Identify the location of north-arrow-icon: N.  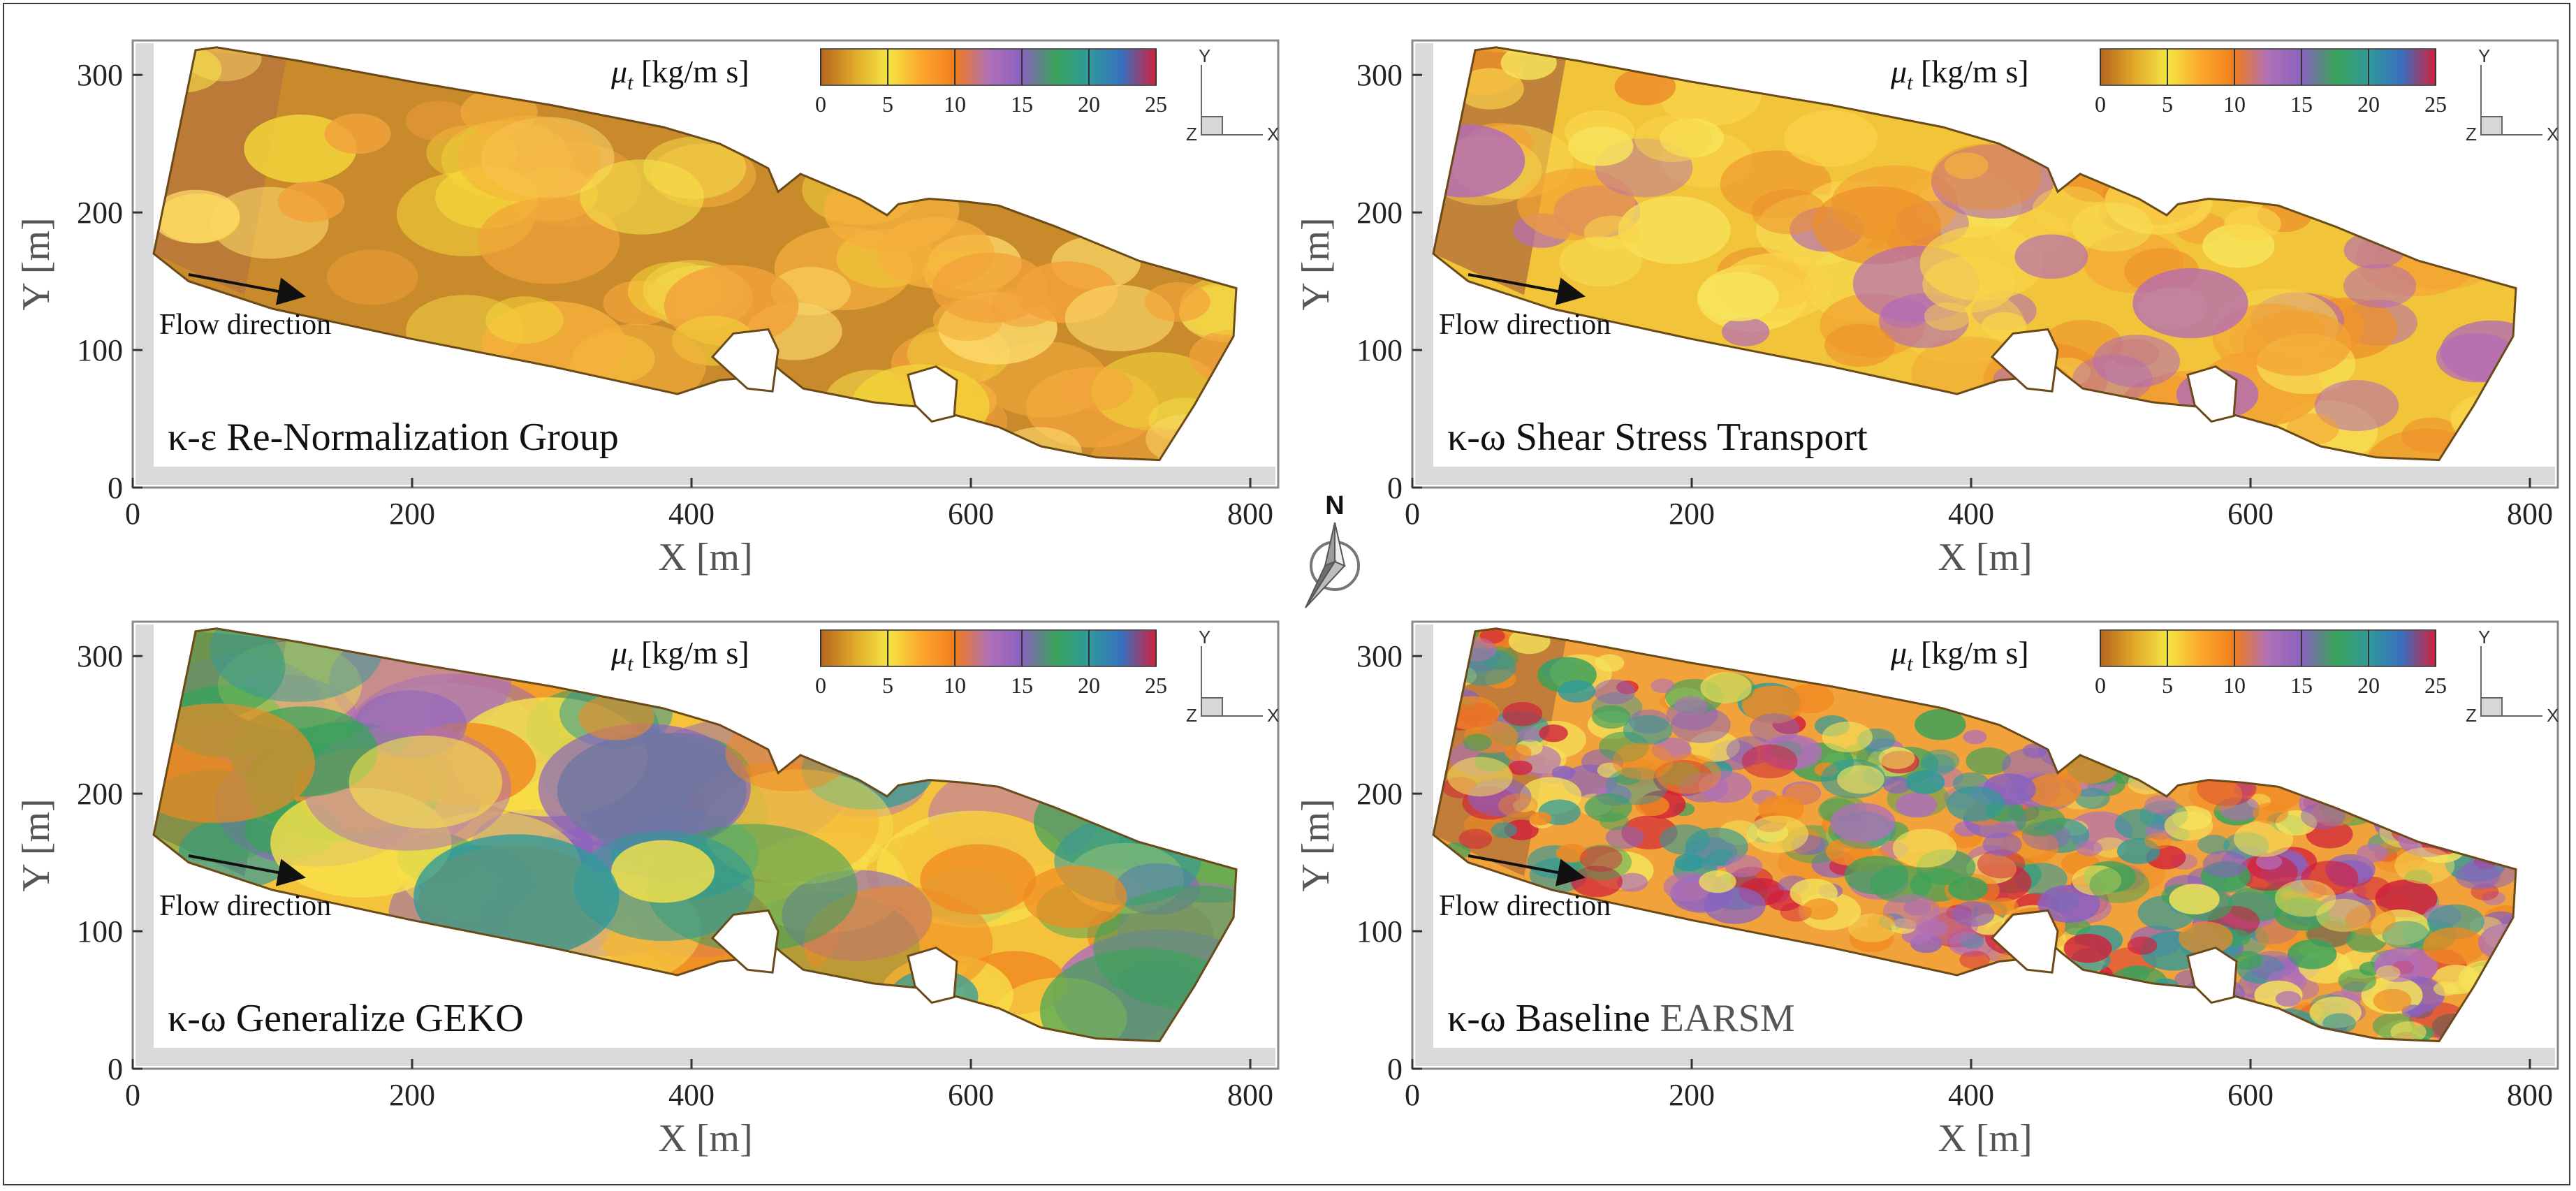
(1332, 549).